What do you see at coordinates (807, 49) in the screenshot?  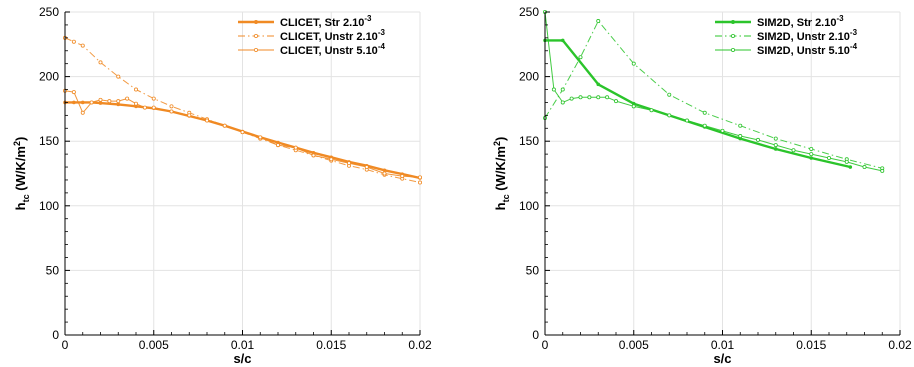 I see `legend-label: SIM2D, Unstr 5.10-4` at bounding box center [807, 49].